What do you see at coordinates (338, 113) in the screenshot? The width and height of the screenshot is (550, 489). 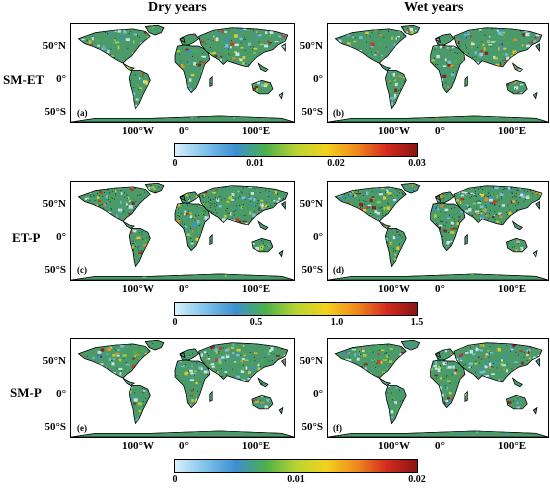 I see `panel-label-b: (b)` at bounding box center [338, 113].